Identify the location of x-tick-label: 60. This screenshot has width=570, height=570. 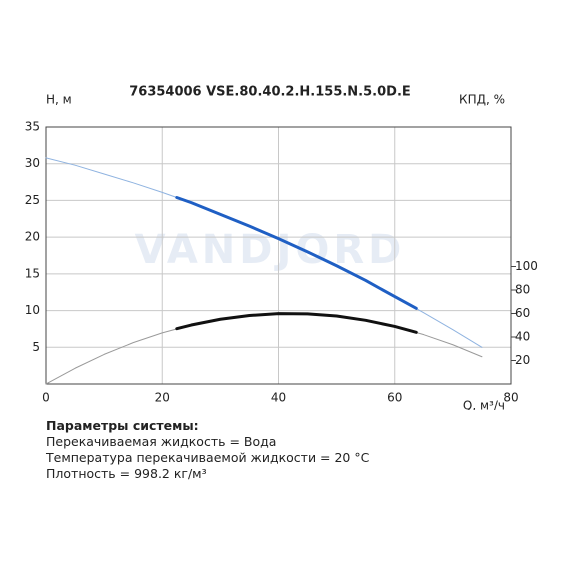
(394, 398).